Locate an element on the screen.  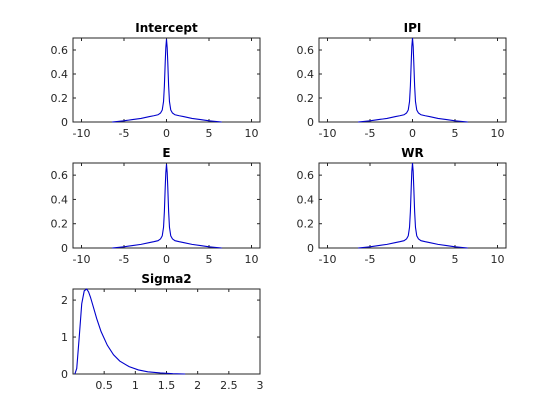
subplot-e: E -10 -5 0 5 10 0 0.2 0.4 0.6 is located at coordinates (156, 206).